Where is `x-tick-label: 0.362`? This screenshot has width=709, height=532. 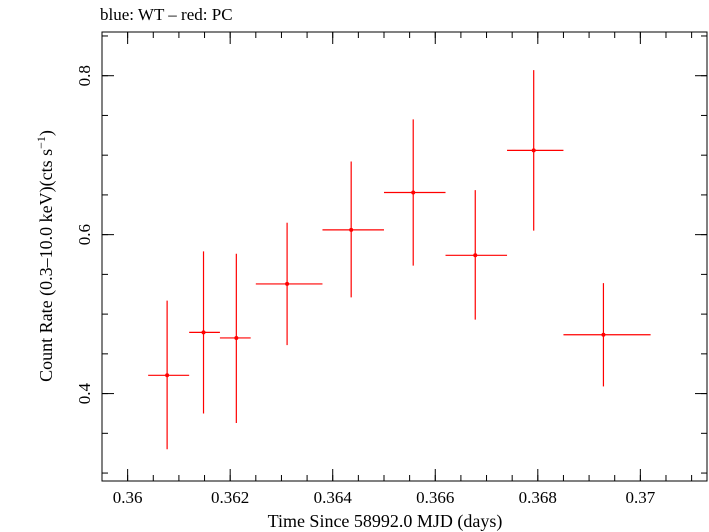
x-tick-label: 0.362 is located at coordinates (230, 497).